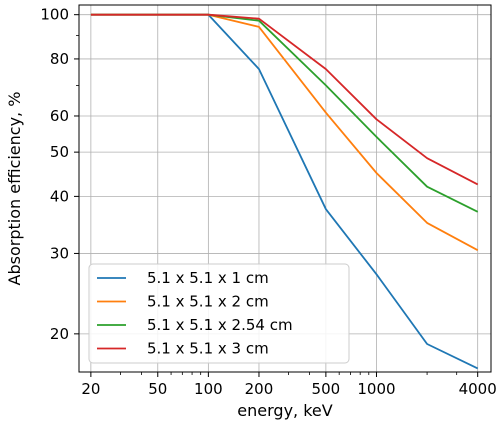 The image size is (497, 424). What do you see at coordinates (54, 15) in the screenshot?
I see `y-tick-label: 100` at bounding box center [54, 15].